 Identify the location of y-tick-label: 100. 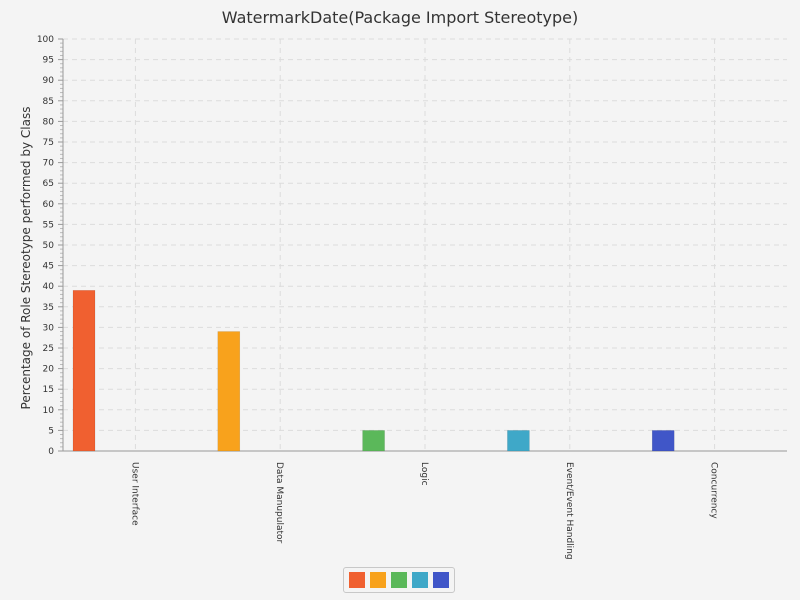
(45, 40).